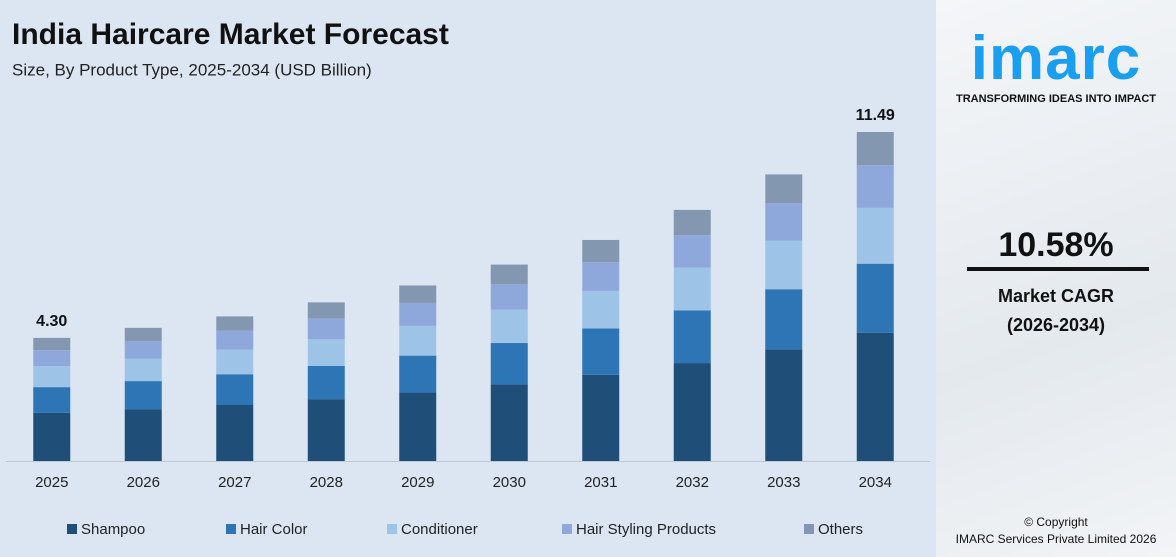 Image resolution: width=1176 pixels, height=557 pixels. I want to click on x-tick-label: 2034, so click(875, 482).